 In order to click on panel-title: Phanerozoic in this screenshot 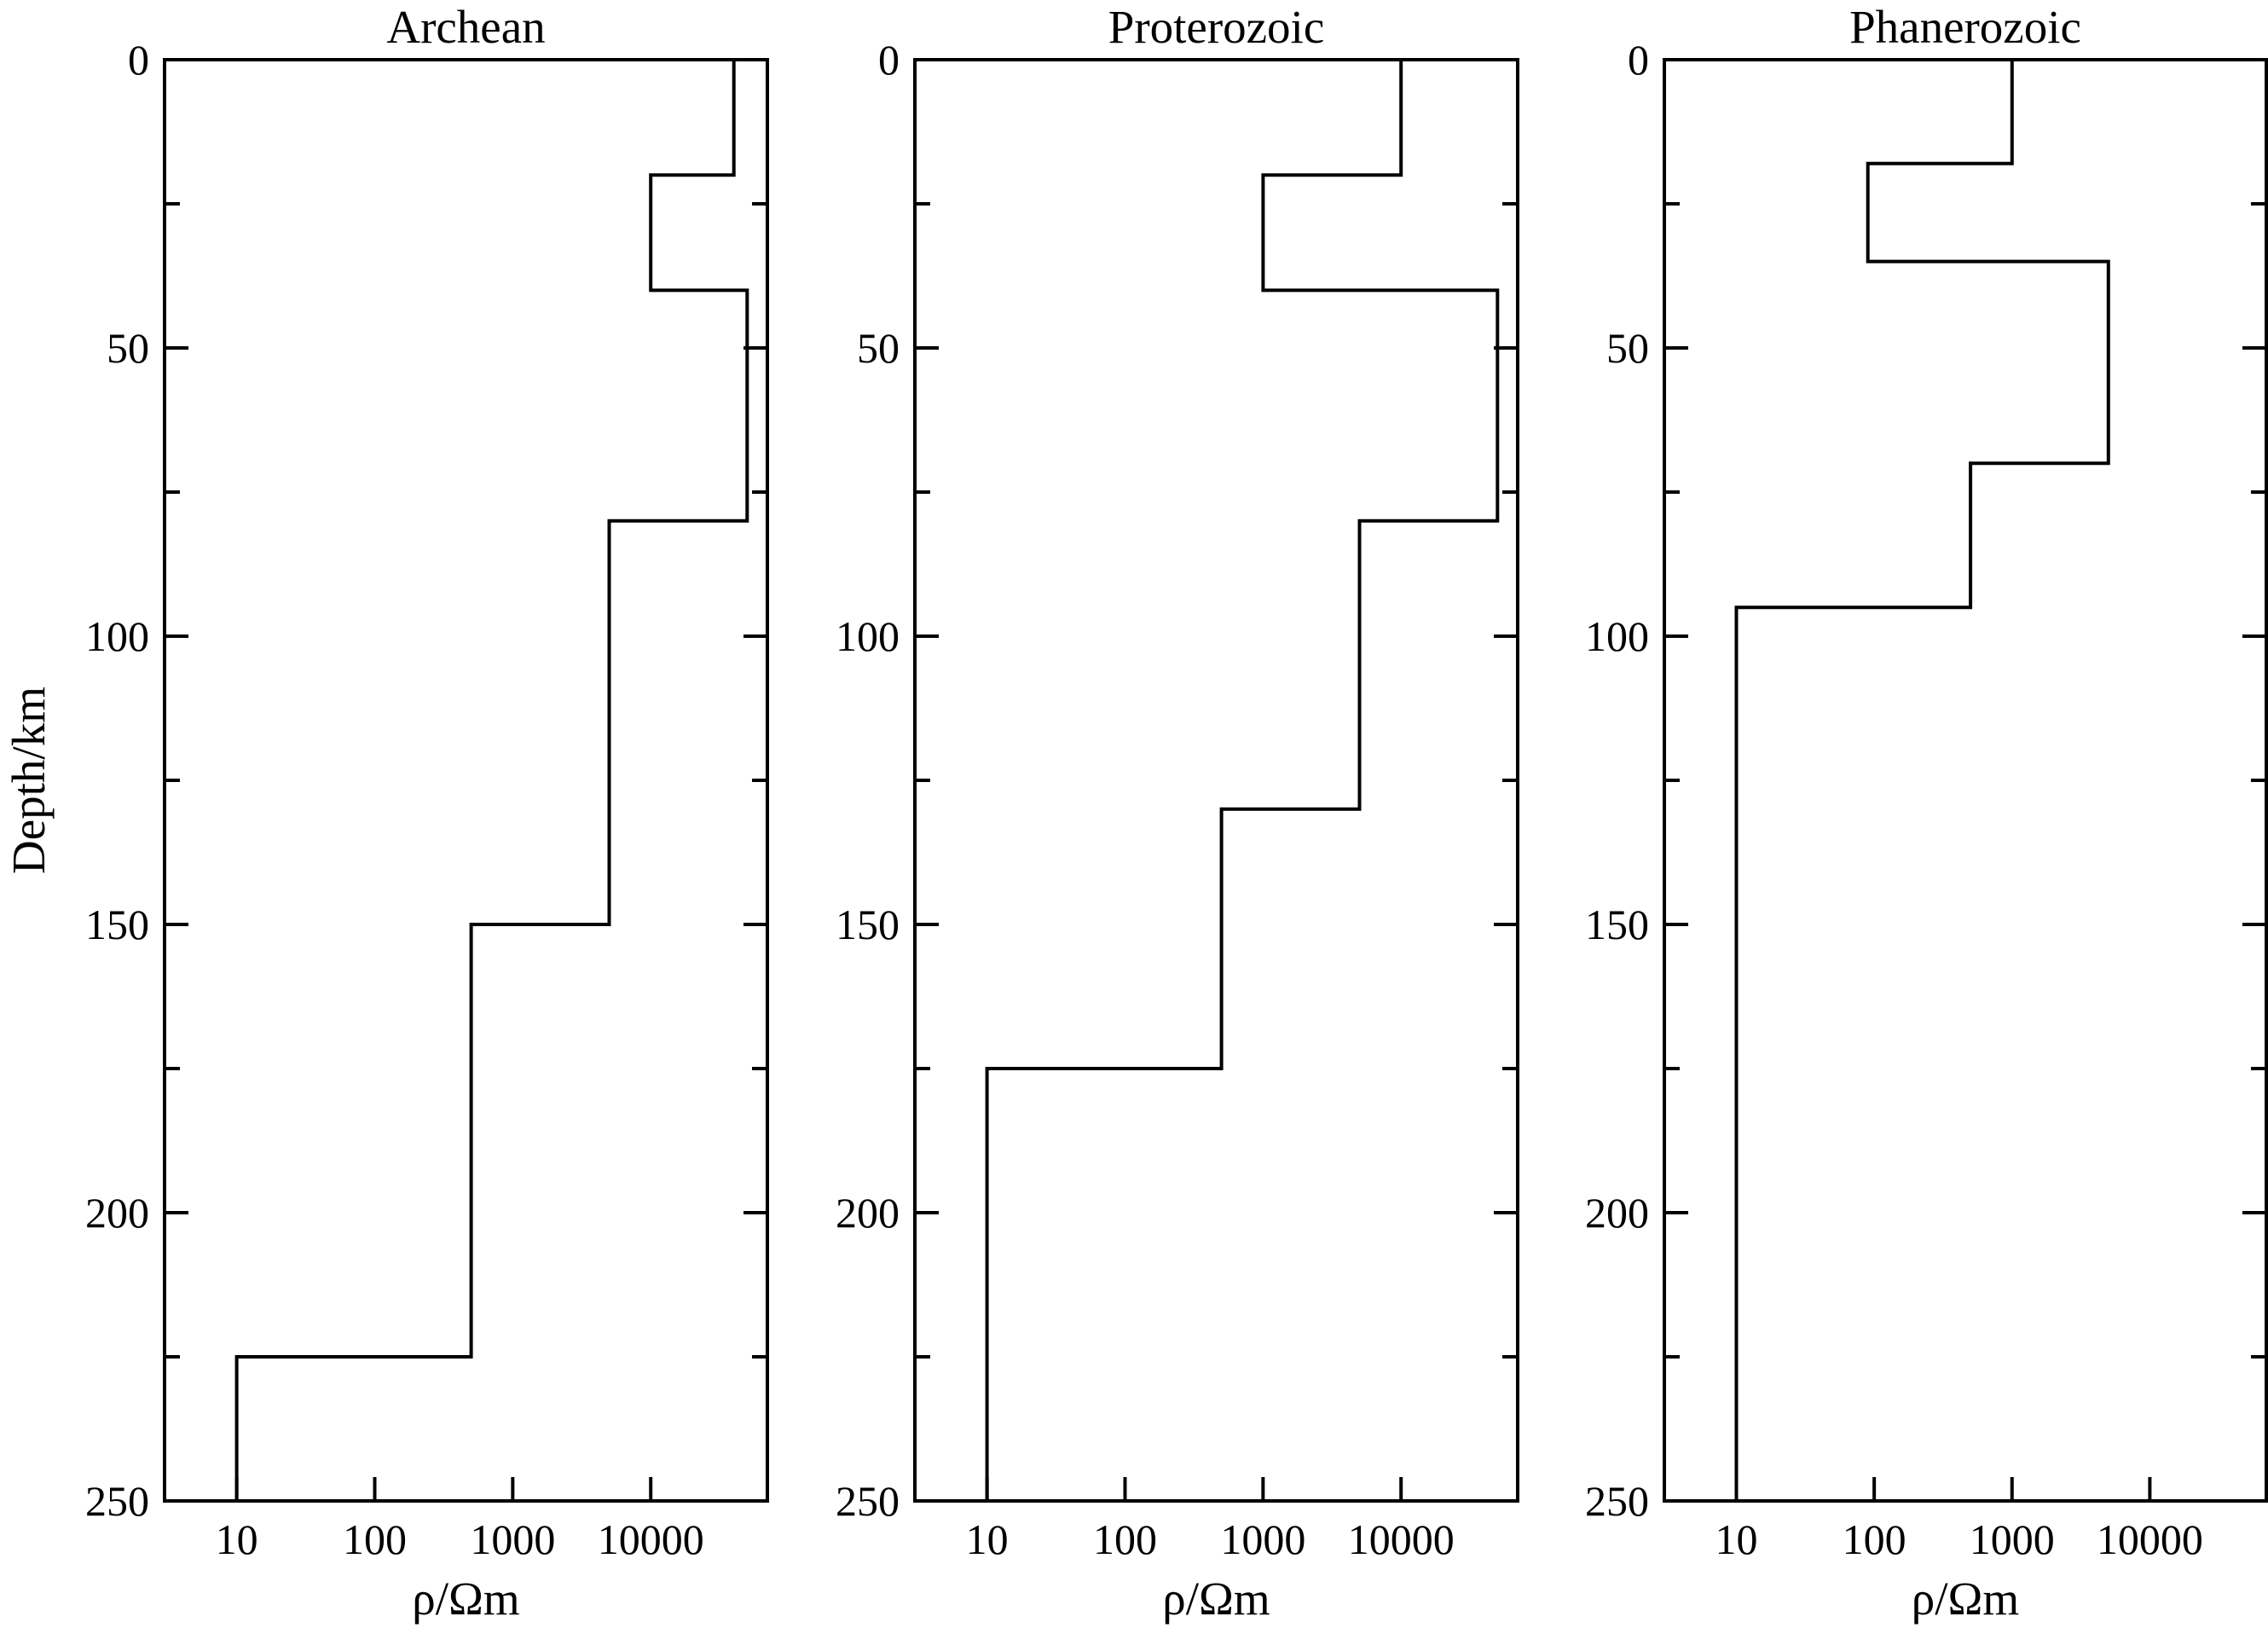, I will do `click(1965, 27)`.